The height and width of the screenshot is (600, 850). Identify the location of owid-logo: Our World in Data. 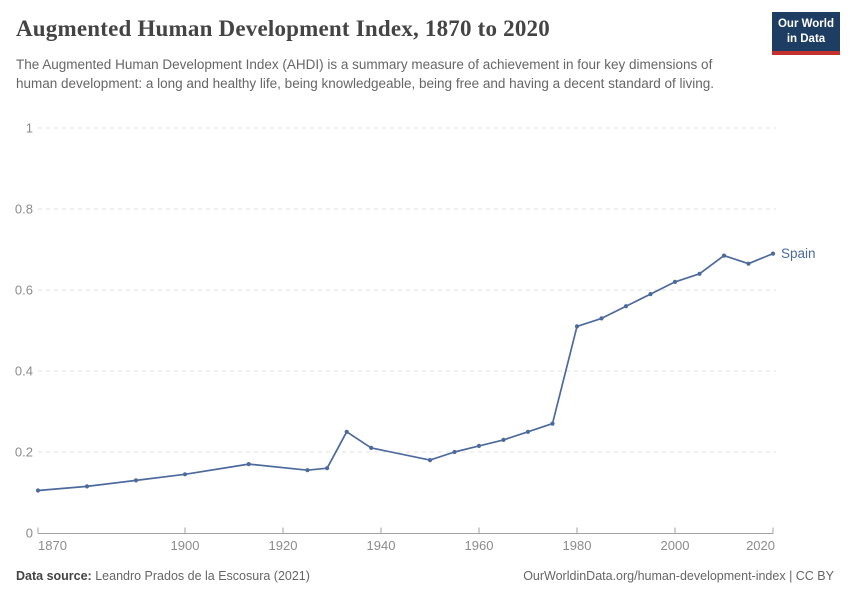
(806, 33).